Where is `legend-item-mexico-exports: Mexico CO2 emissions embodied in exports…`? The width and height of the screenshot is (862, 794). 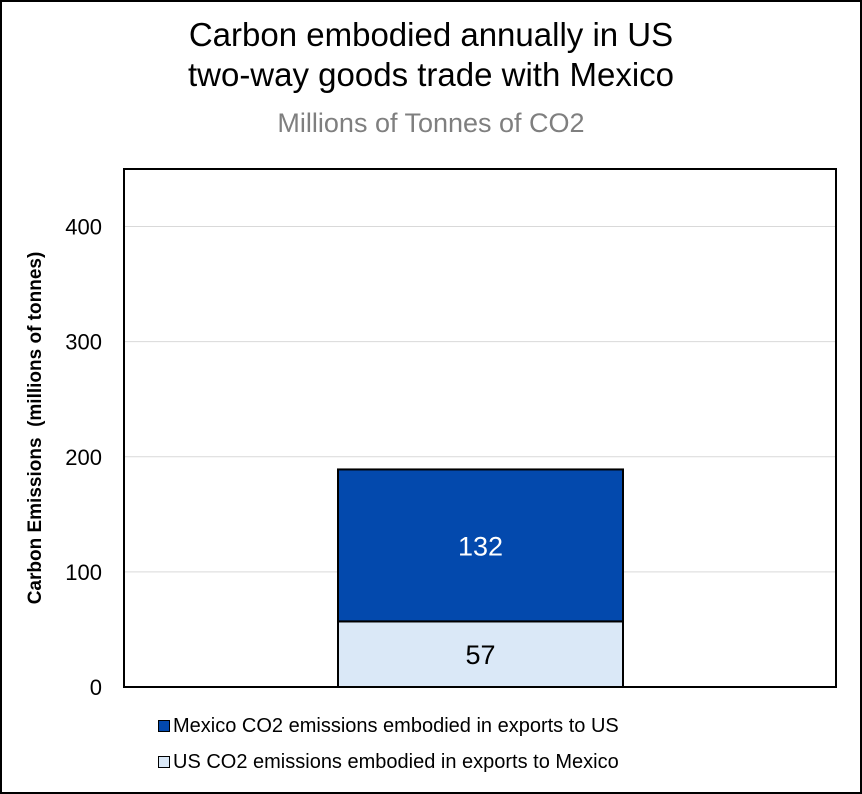
legend-item-mexico-exports: Mexico CO2 emissions embodied in exports… is located at coordinates (388, 726).